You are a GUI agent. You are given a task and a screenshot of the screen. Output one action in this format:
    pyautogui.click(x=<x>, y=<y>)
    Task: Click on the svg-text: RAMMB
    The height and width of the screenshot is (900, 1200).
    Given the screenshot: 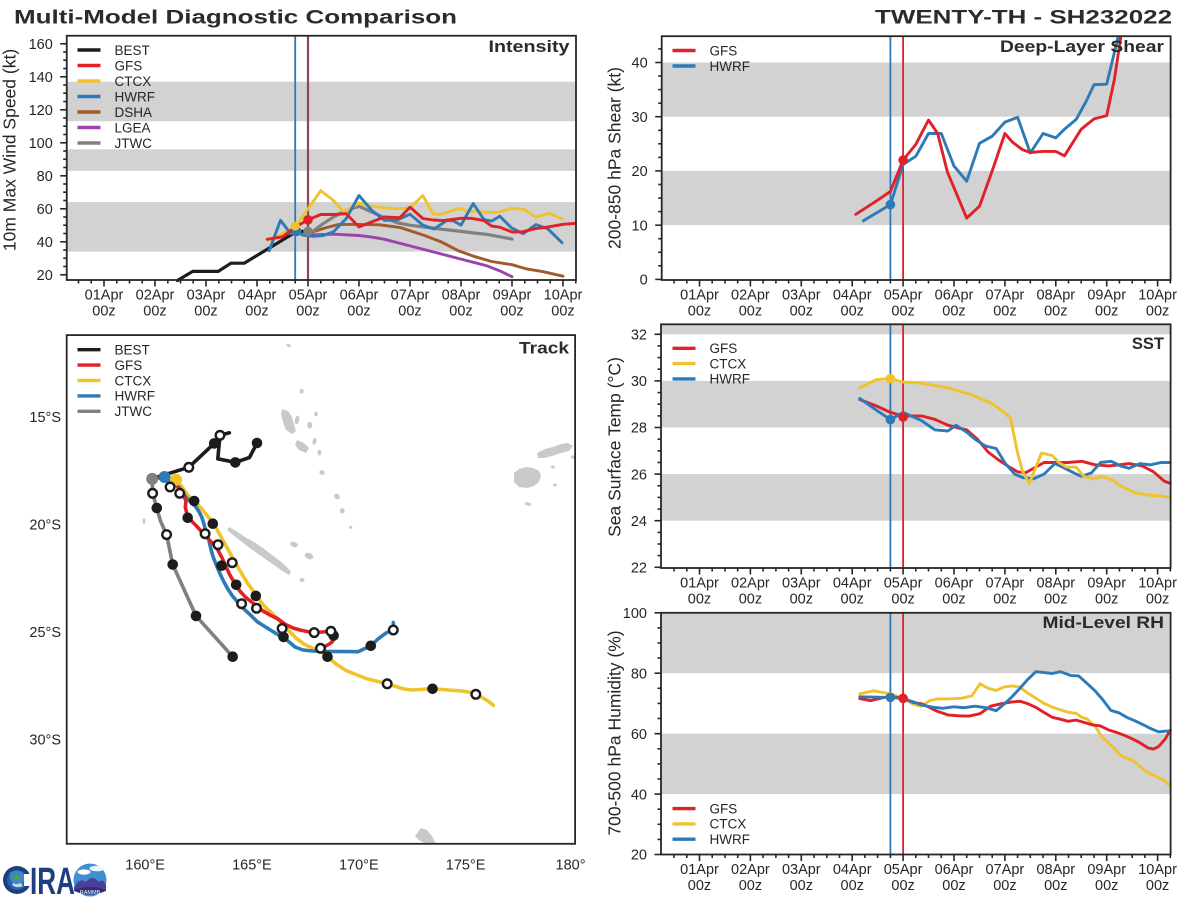 What is the action you would take?
    pyautogui.click(x=90, y=893)
    